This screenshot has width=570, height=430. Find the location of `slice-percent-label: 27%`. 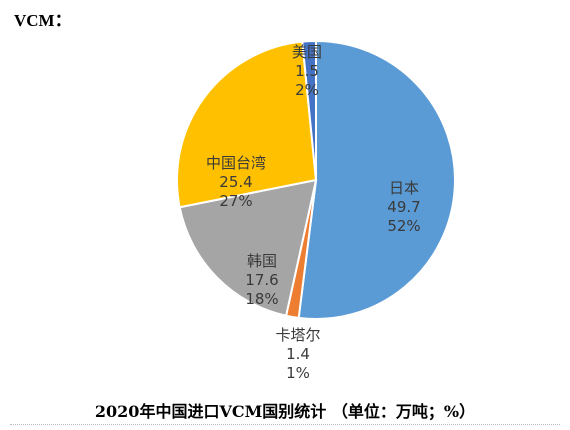

slice-percent-label: 27% is located at coordinates (235, 201).